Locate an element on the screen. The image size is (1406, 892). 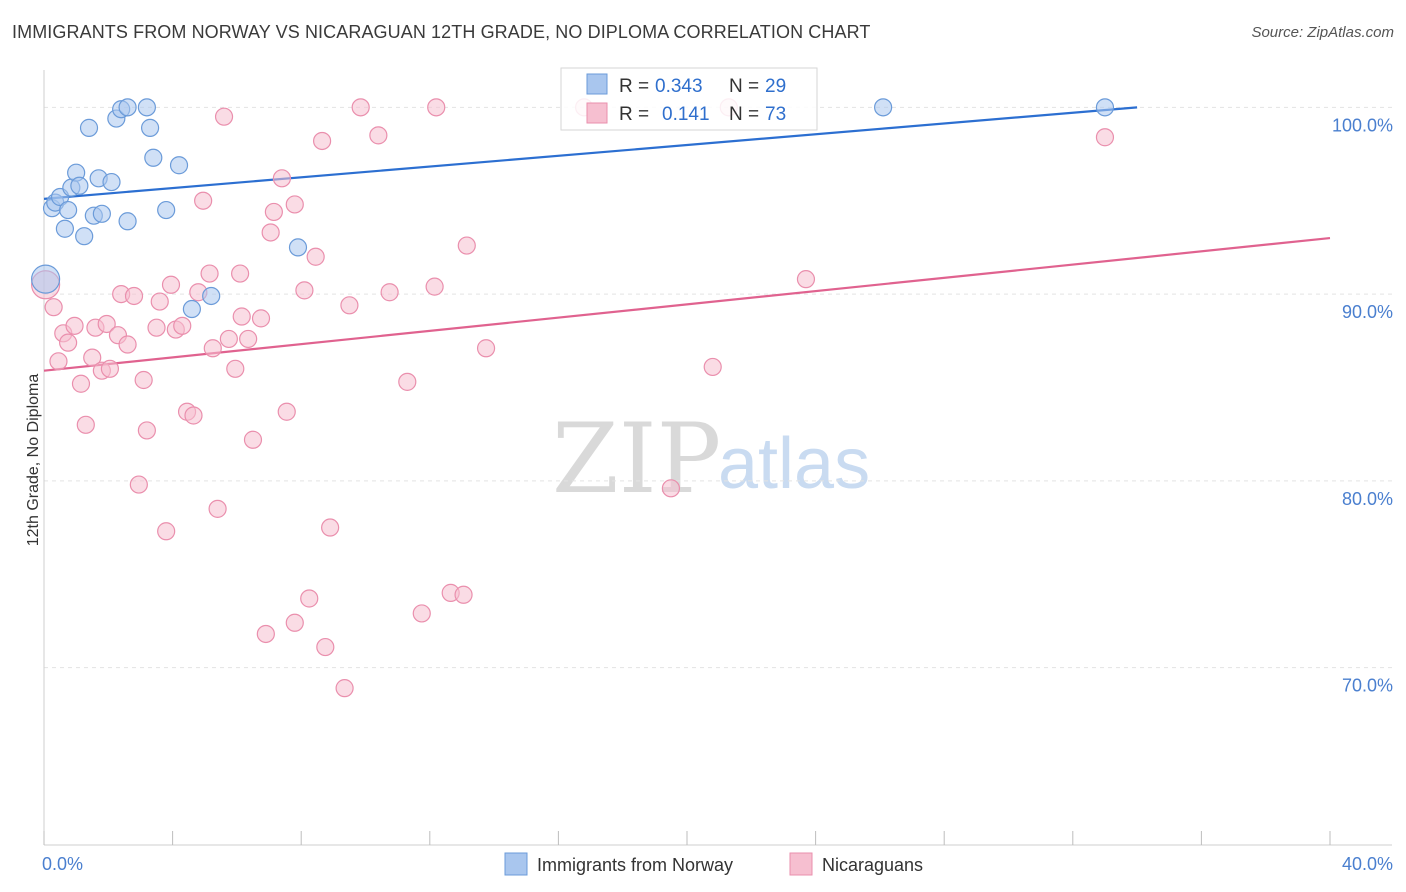
y-tick-label: 100.0% is located at coordinates (1362, 125).